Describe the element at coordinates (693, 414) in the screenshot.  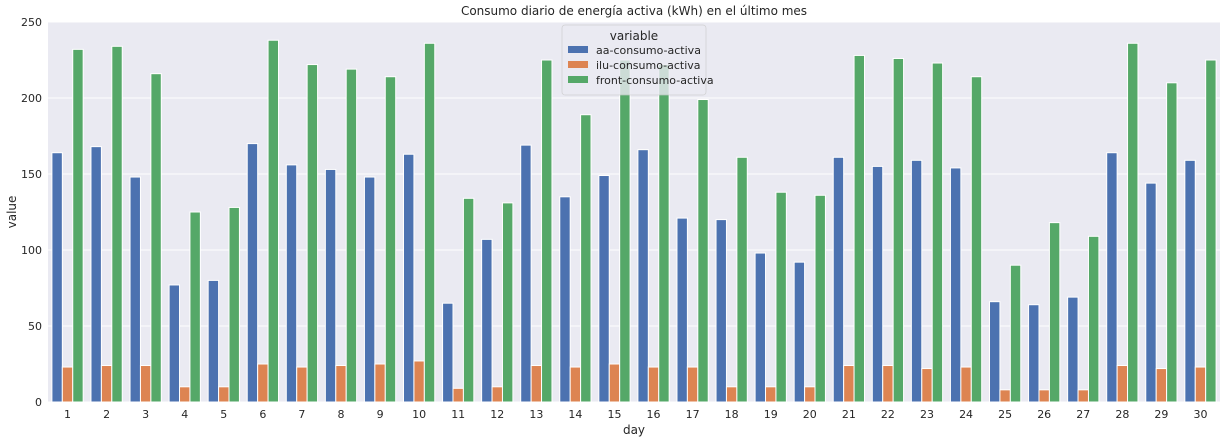
I see `x-tick-label: 17` at that location.